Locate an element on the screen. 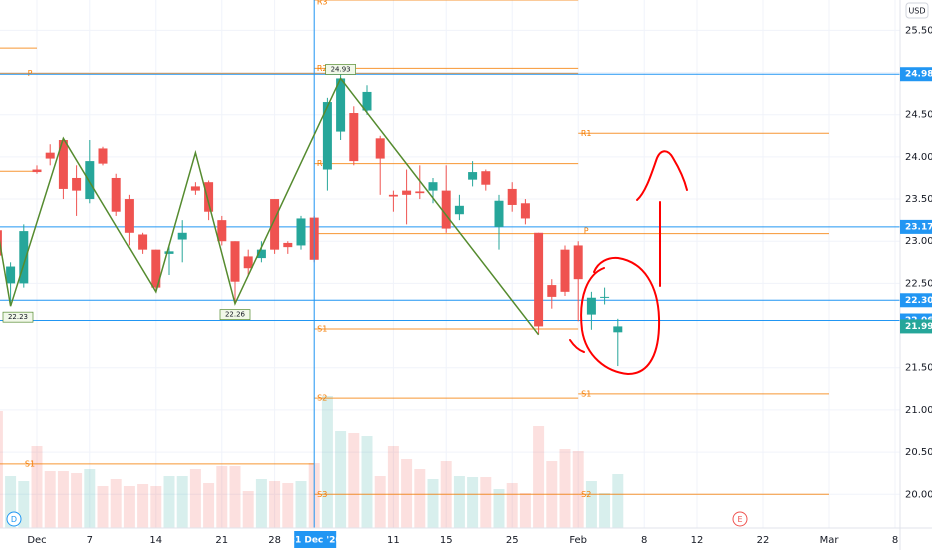 This screenshot has height=550, width=932. x-tick-label: 21 is located at coordinates (221, 540).